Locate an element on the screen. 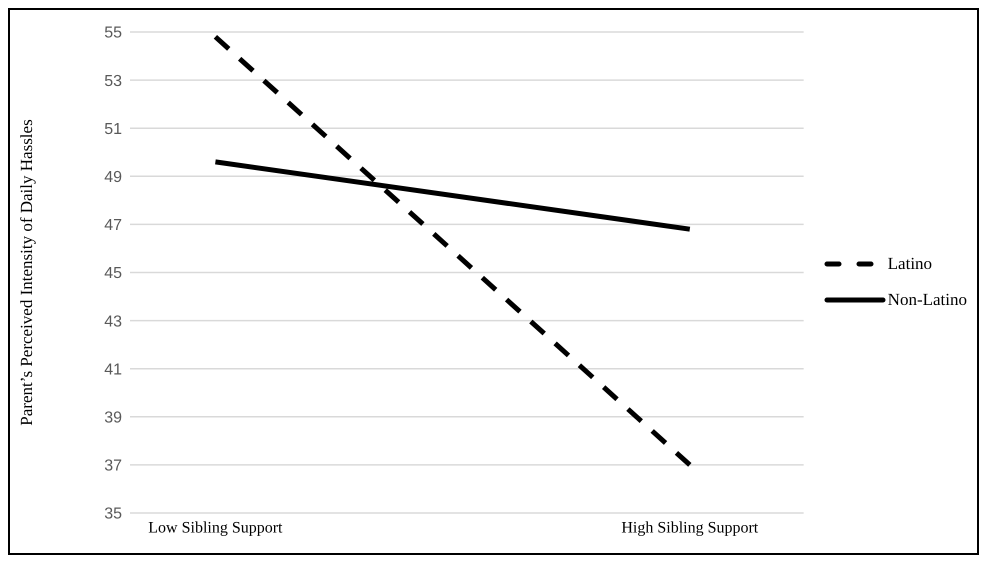  y-tick-label: 55 is located at coordinates (113, 33).